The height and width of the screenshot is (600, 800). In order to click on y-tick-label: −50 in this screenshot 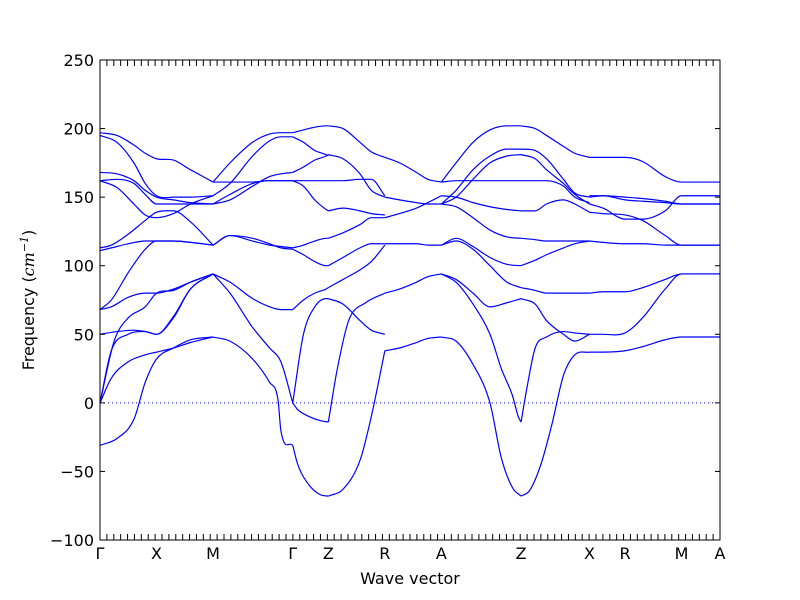, I will do `click(77, 471)`.